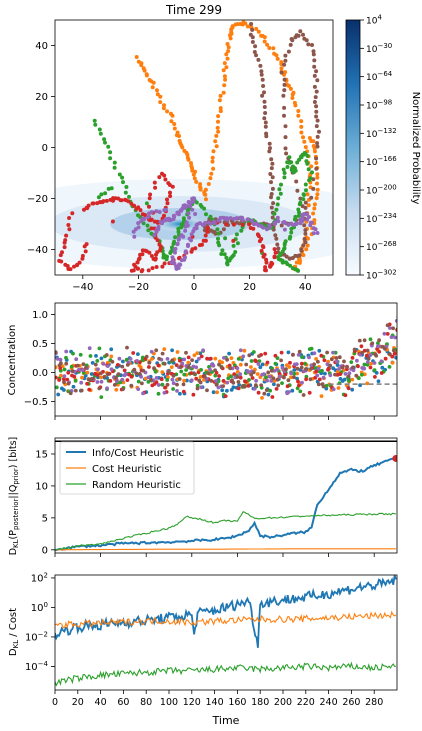 The width and height of the screenshot is (422, 731). I want to click on panel2-frame, so click(226, 359).